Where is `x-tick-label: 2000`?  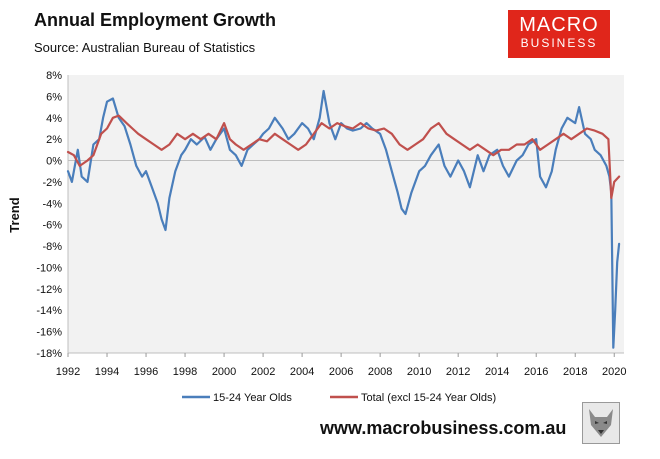 x-tick-label: 2000 is located at coordinates (224, 372).